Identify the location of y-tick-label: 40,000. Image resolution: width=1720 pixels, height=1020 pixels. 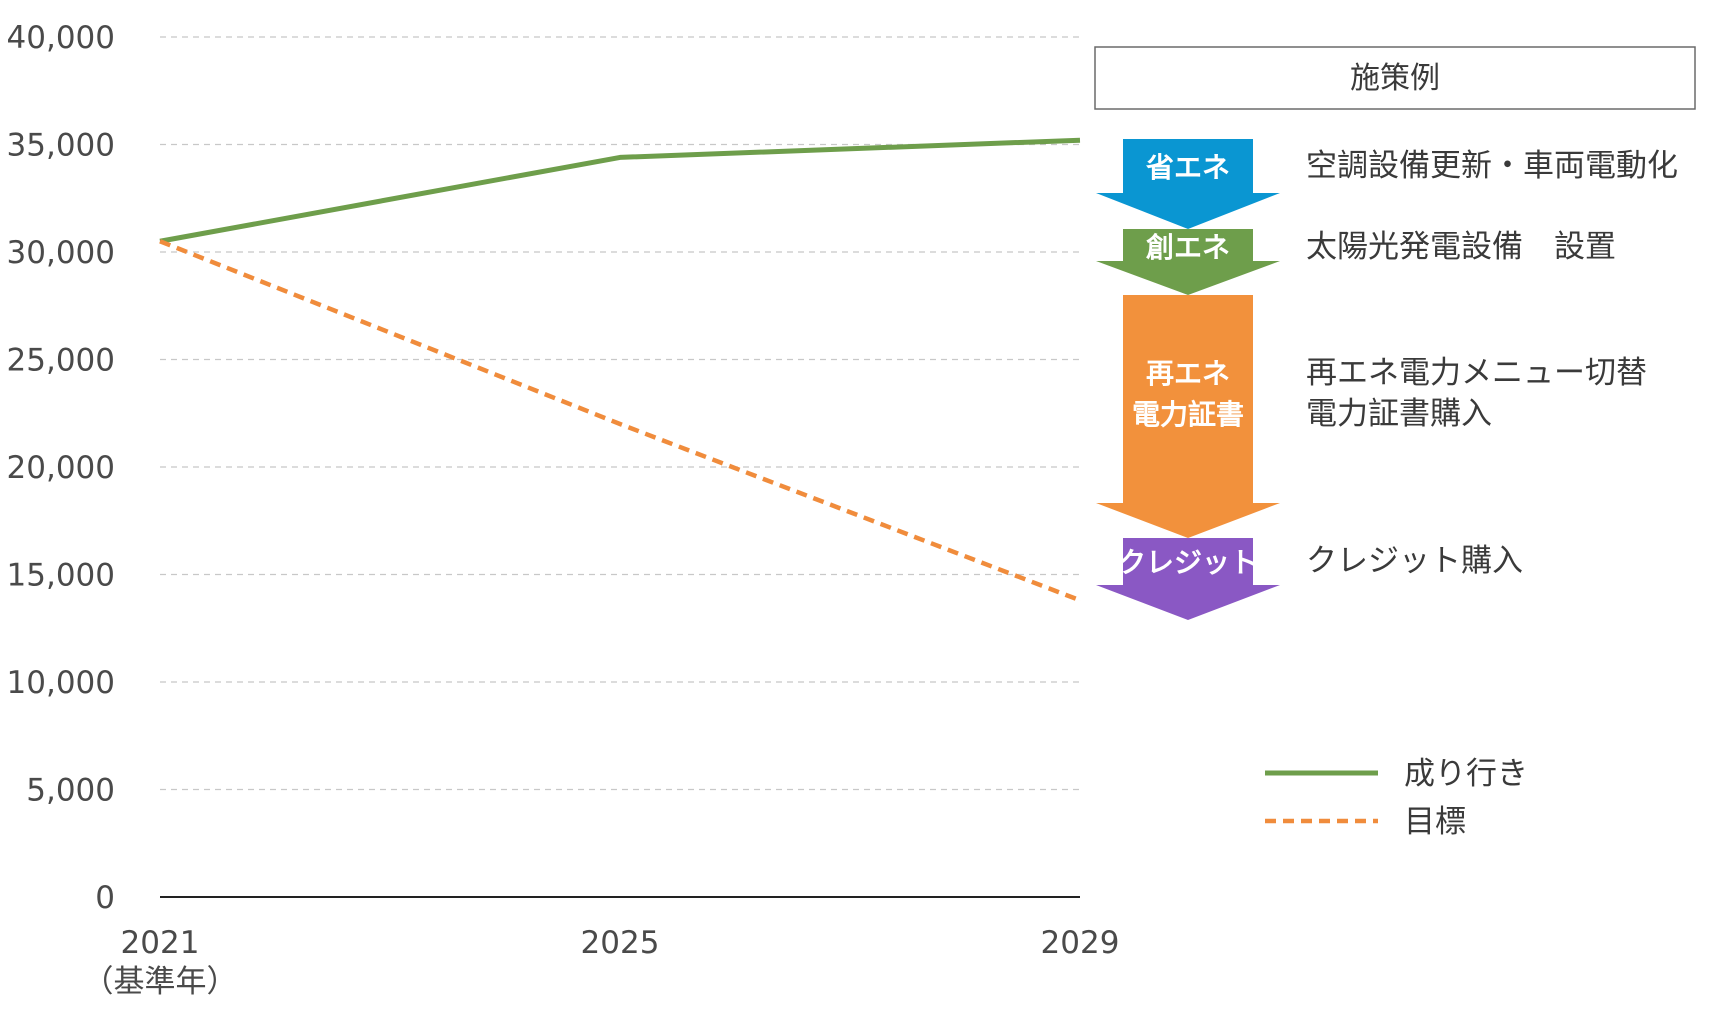
(61, 38).